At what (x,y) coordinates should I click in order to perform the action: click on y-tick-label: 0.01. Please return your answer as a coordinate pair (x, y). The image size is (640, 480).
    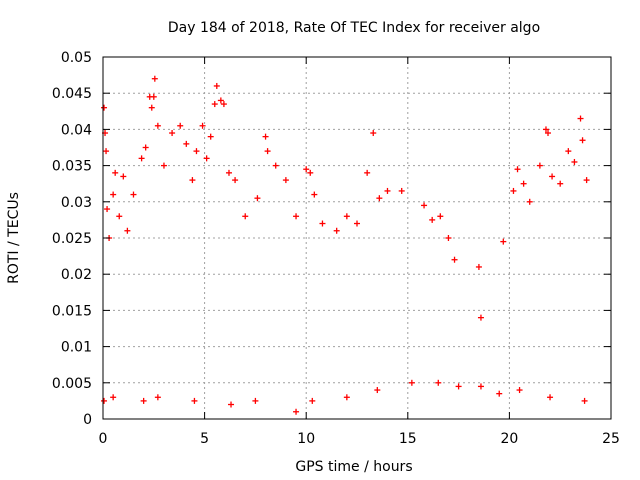
    Looking at the image, I should click on (76, 348).